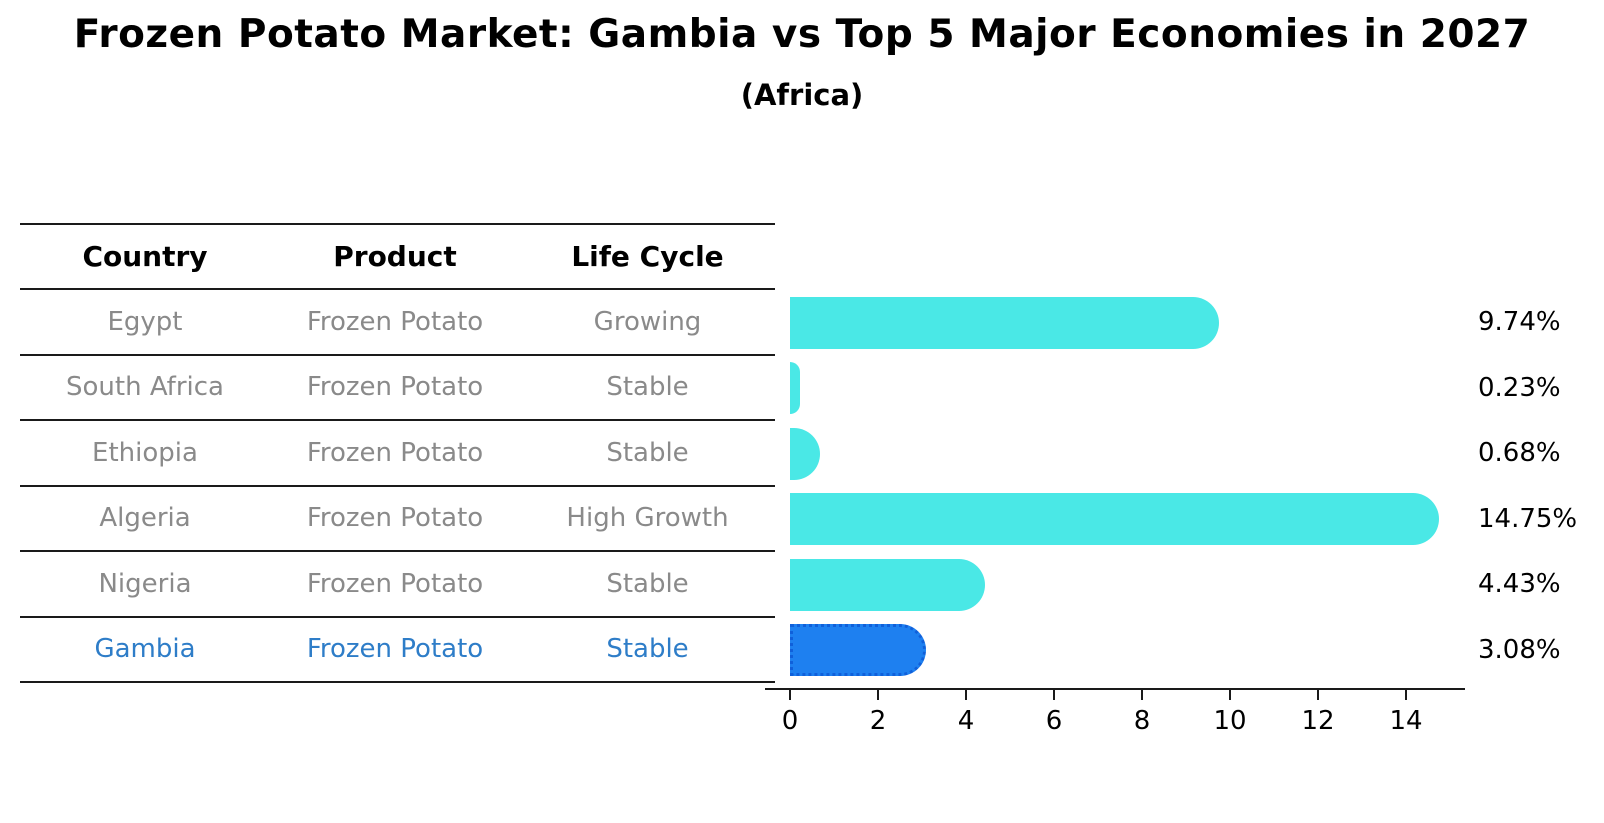 This screenshot has height=823, width=1604. What do you see at coordinates (858, 650) in the screenshot?
I see `bar-gambia-highlighted` at bounding box center [858, 650].